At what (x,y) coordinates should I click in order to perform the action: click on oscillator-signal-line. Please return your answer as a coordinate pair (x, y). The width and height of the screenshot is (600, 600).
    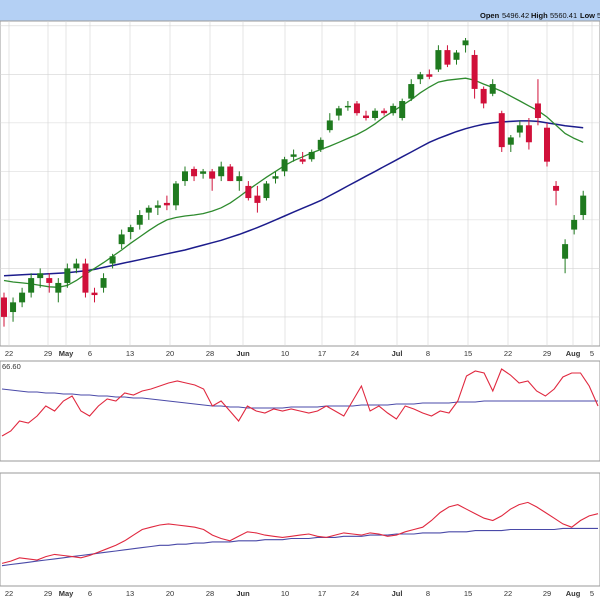
    Looking at the image, I should click on (299, 398).